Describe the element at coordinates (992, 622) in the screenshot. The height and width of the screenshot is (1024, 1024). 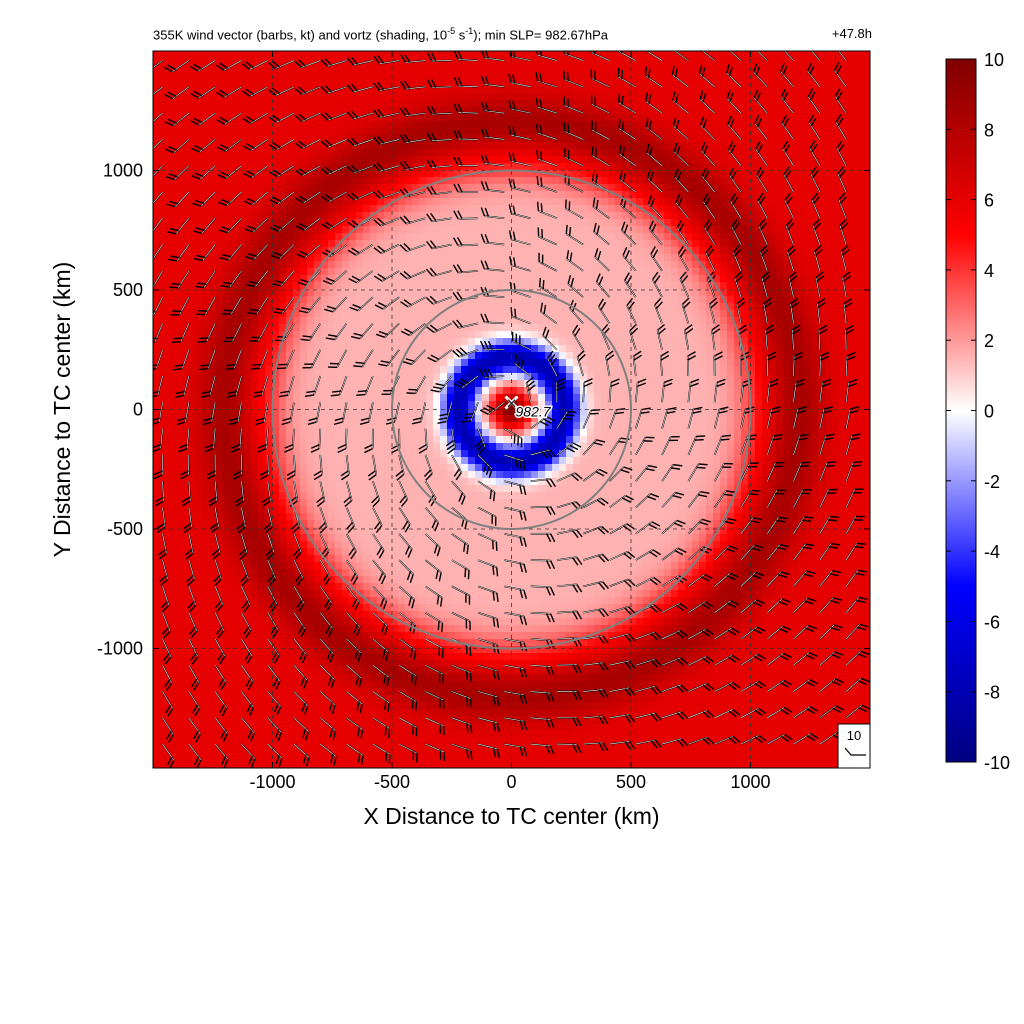
I see `colorbar-tick-label: -6` at that location.